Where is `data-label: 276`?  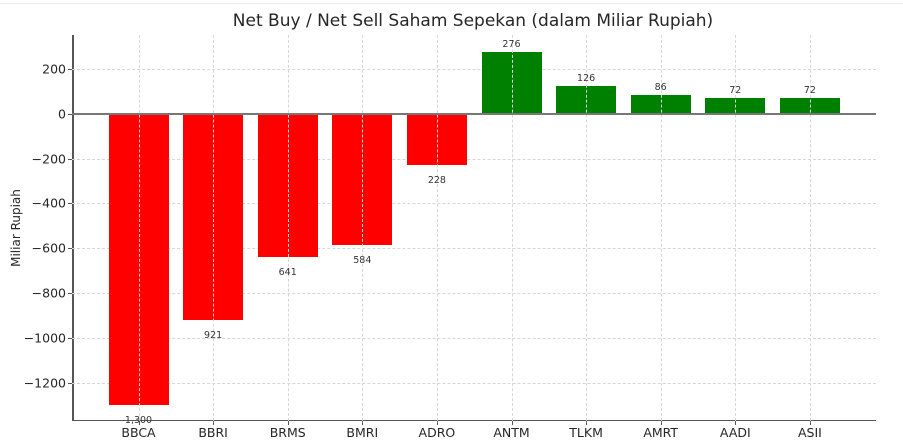
data-label: 276 is located at coordinates (511, 45).